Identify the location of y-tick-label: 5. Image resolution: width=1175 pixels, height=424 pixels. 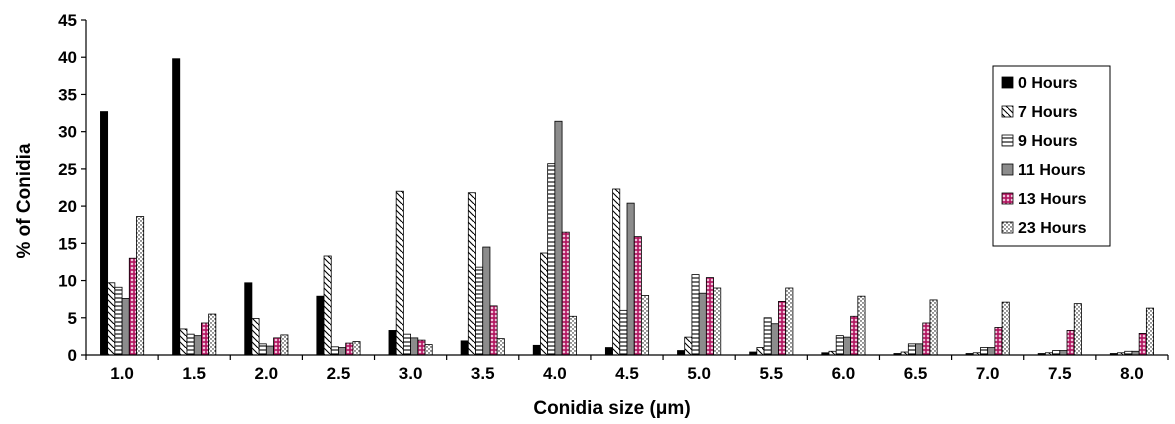
(72, 318).